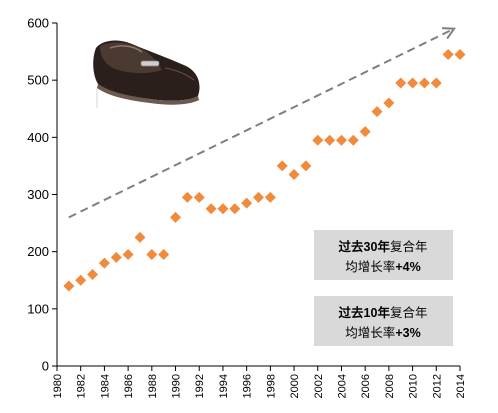 This screenshot has height=413, width=498. Describe the element at coordinates (342, 386) in the screenshot. I see `x-tick-label: 2004` at that location.